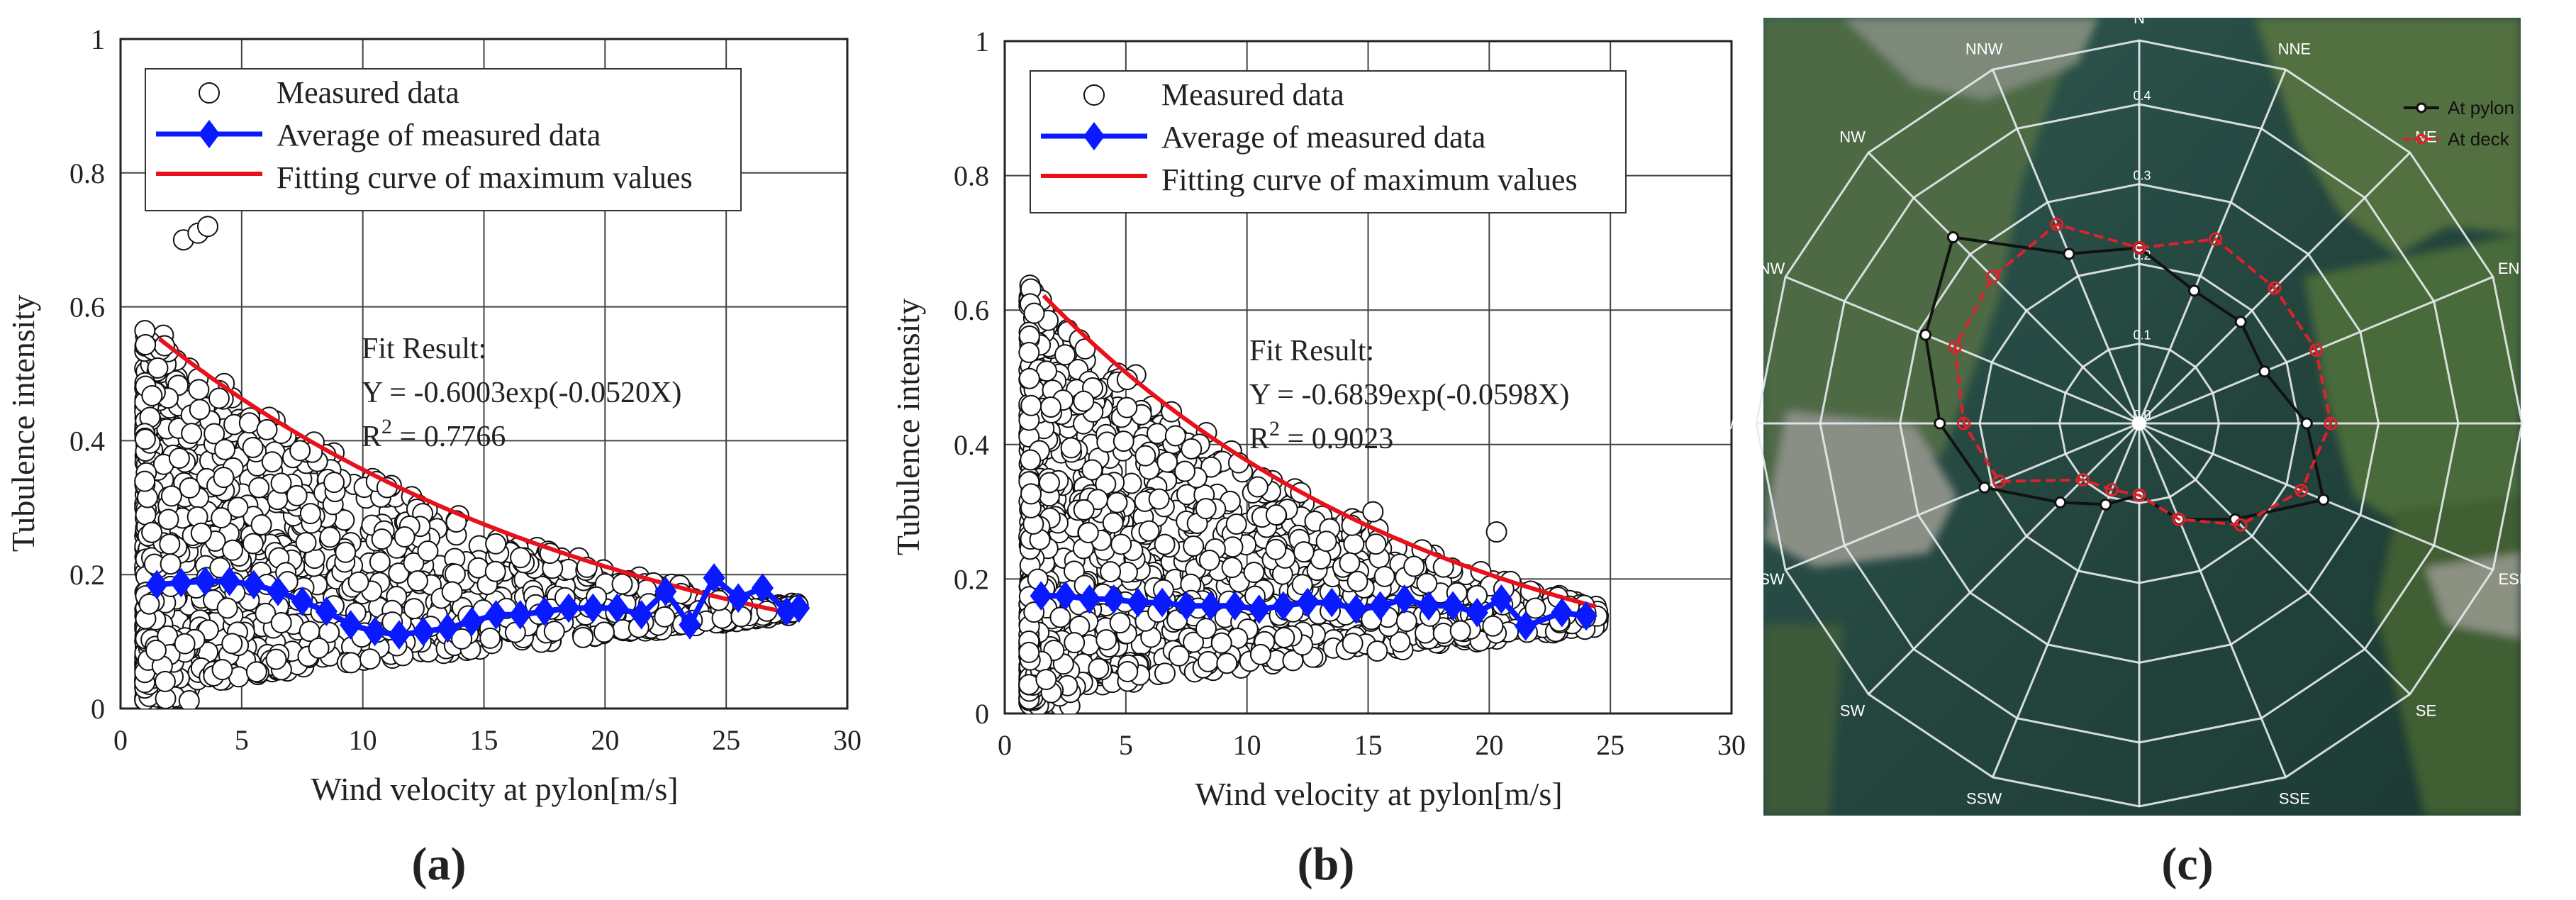 This screenshot has width=2576, height=900. I want to click on legend-label: Measured data, so click(1252, 94).